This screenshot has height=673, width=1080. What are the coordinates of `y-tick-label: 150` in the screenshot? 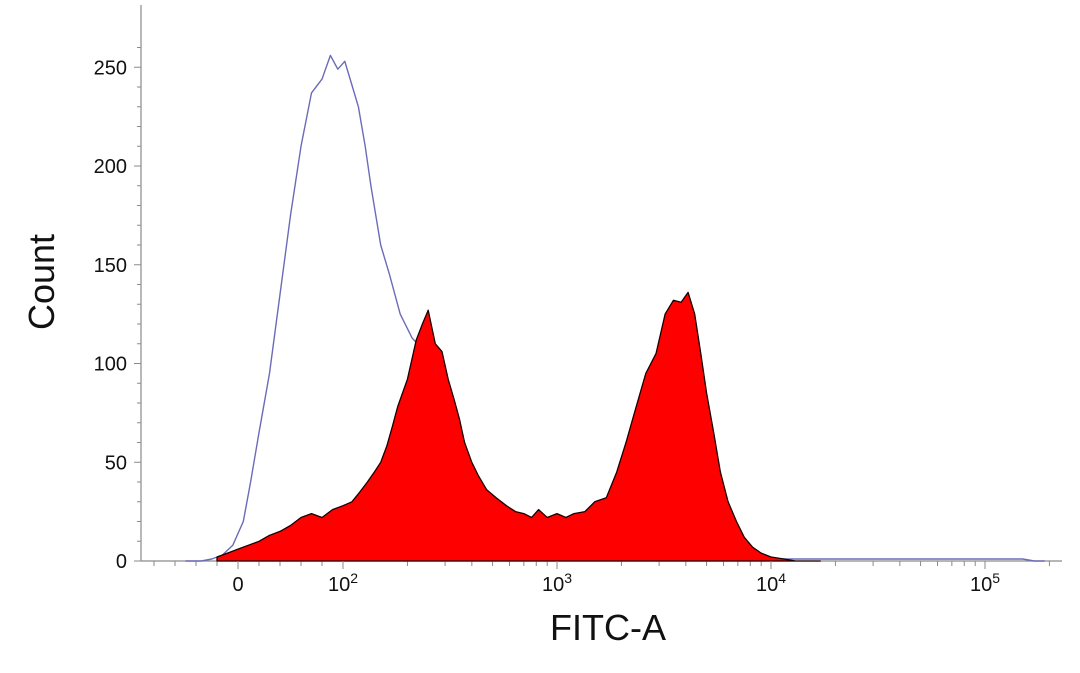 It's located at (110, 266).